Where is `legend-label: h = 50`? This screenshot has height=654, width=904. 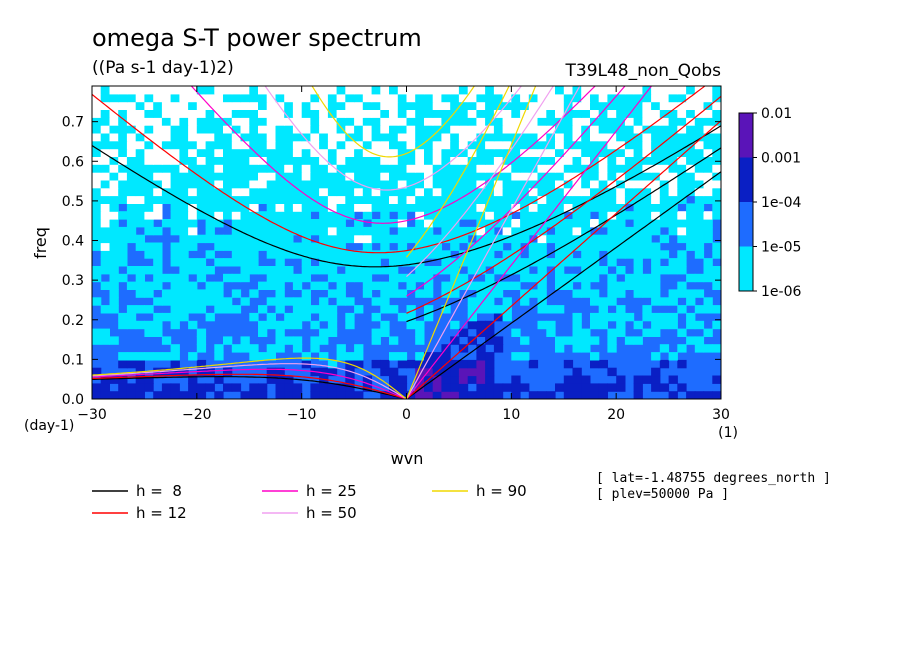
legend-label: h = 50 is located at coordinates (331, 513).